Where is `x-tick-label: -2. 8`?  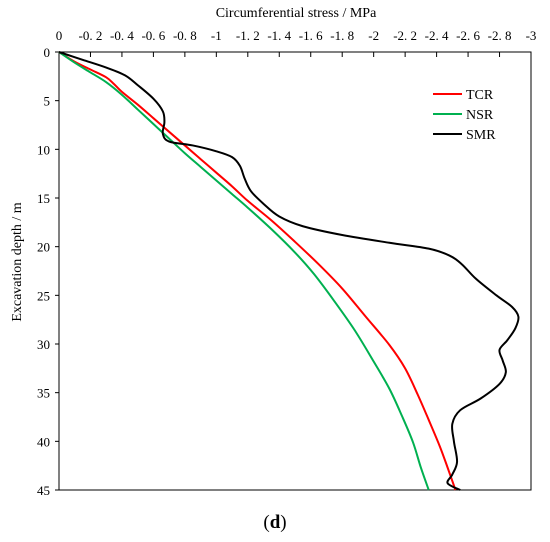
x-tick-label: -2. 8 is located at coordinates (500, 35).